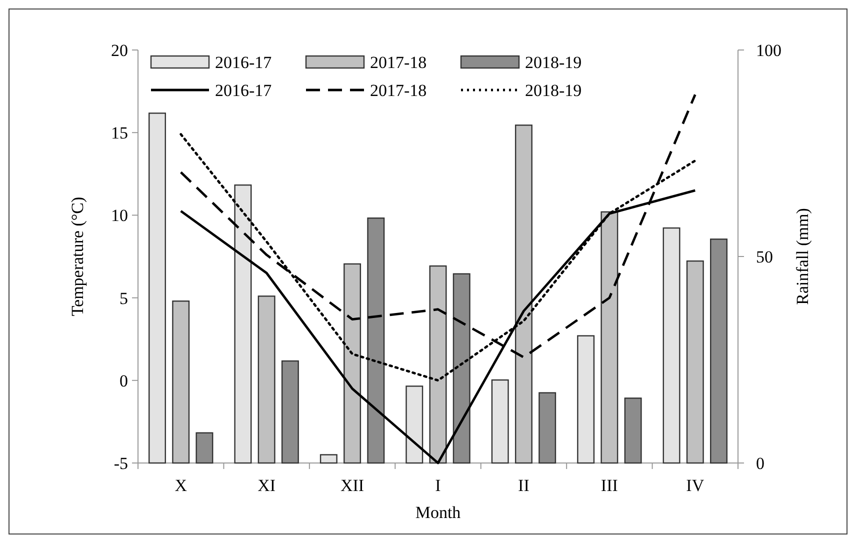  What do you see at coordinates (802, 256) in the screenshot?
I see `y2-axis-title: Rainfall (mm)` at bounding box center [802, 256].